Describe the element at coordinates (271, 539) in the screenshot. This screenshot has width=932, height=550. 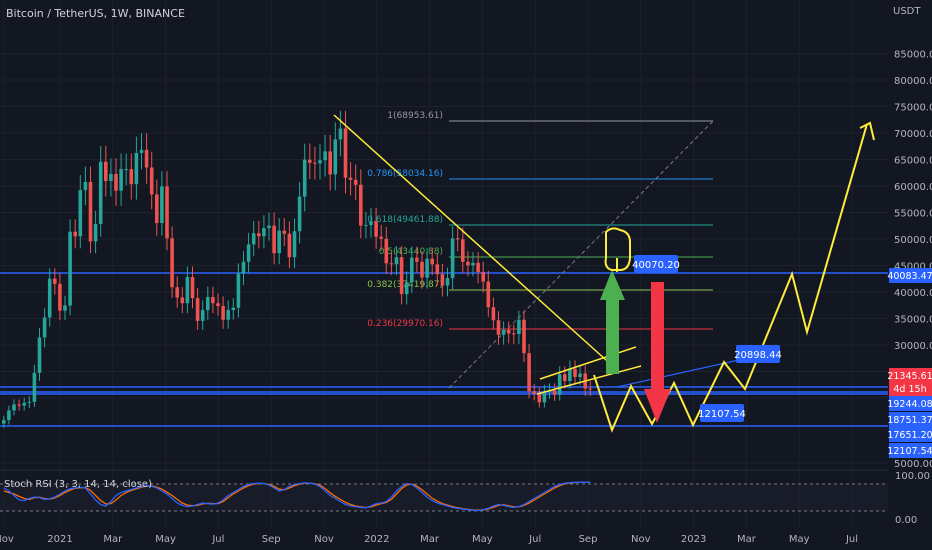
I see `time-tick-label: Sep` at that location.